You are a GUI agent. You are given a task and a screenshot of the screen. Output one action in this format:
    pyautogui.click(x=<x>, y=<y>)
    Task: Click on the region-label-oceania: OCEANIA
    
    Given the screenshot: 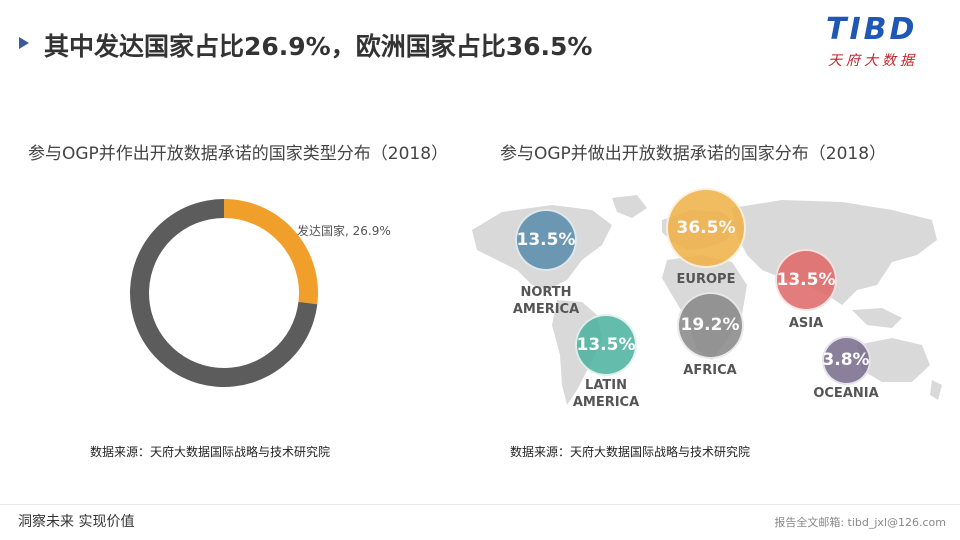 What is the action you would take?
    pyautogui.click(x=846, y=393)
    